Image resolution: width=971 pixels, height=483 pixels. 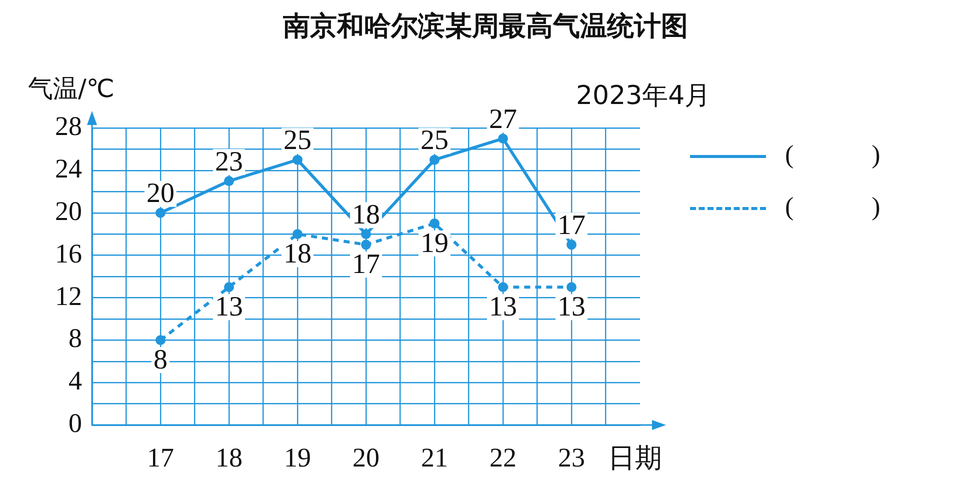 What do you see at coordinates (68, 295) in the screenshot?
I see `y-tick-label: 12` at bounding box center [68, 295].